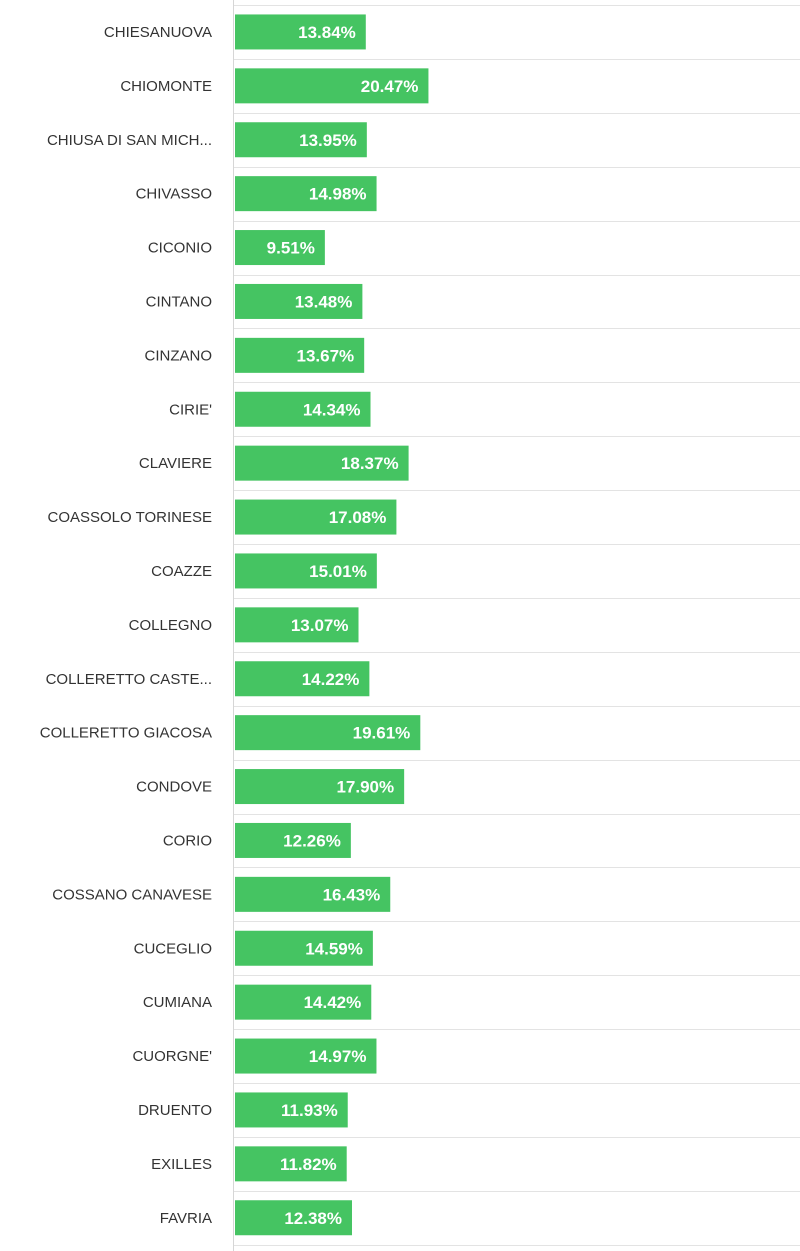 The width and height of the screenshot is (800, 1251). What do you see at coordinates (180, 248) in the screenshot?
I see `category-label: CICONIO` at bounding box center [180, 248].